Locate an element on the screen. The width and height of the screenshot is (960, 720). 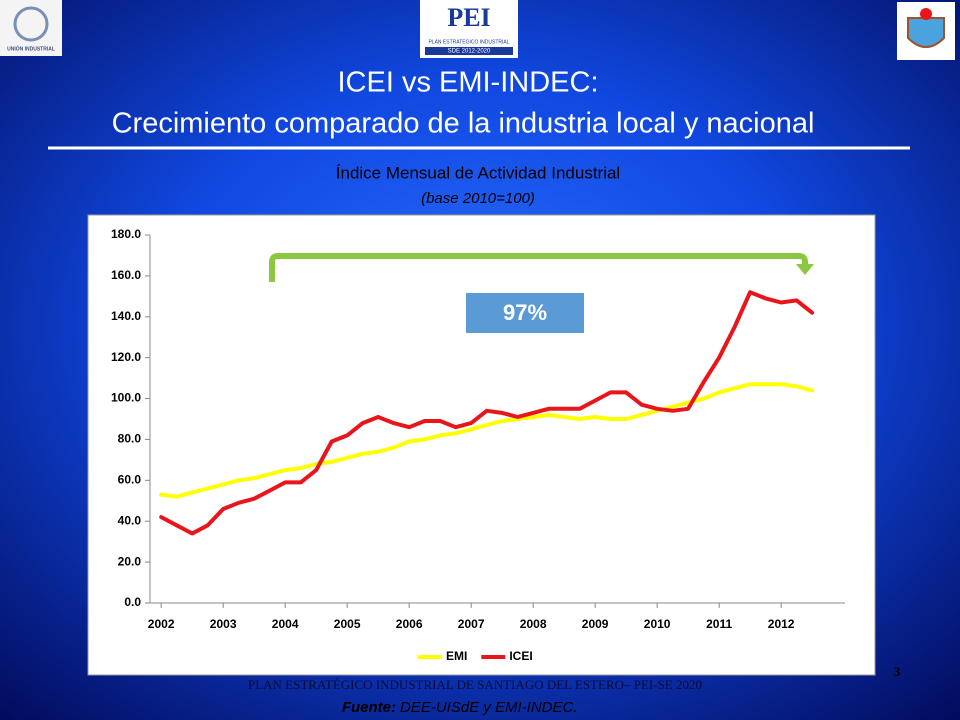
chart-subtitle: (base 2010=100) is located at coordinates (478, 198).